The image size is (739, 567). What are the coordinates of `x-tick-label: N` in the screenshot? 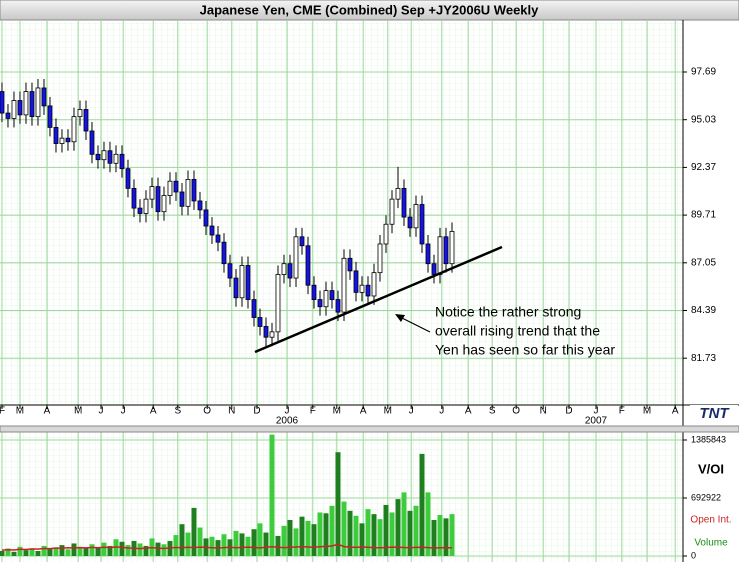 It's located at (231, 411).